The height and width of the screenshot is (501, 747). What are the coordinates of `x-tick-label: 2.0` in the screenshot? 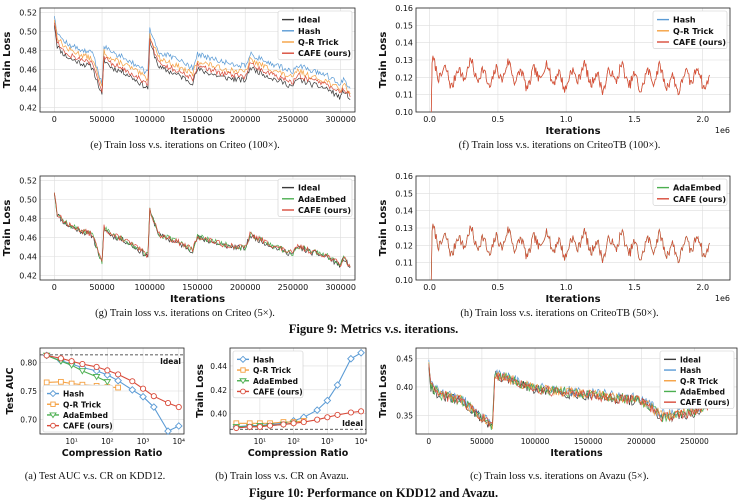 It's located at (702, 287).